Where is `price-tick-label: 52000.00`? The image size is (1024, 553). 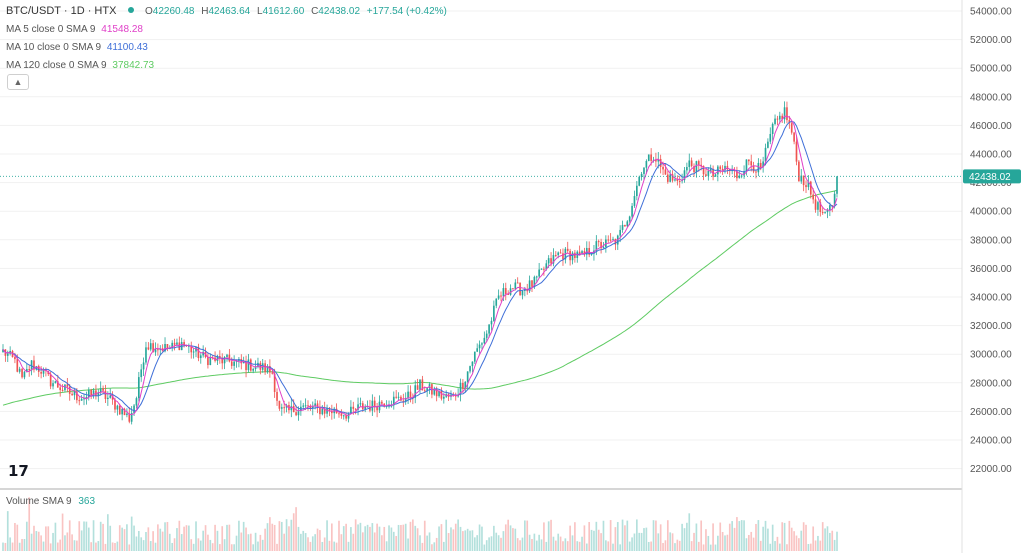 price-tick-label: 52000.00 is located at coordinates (991, 40).